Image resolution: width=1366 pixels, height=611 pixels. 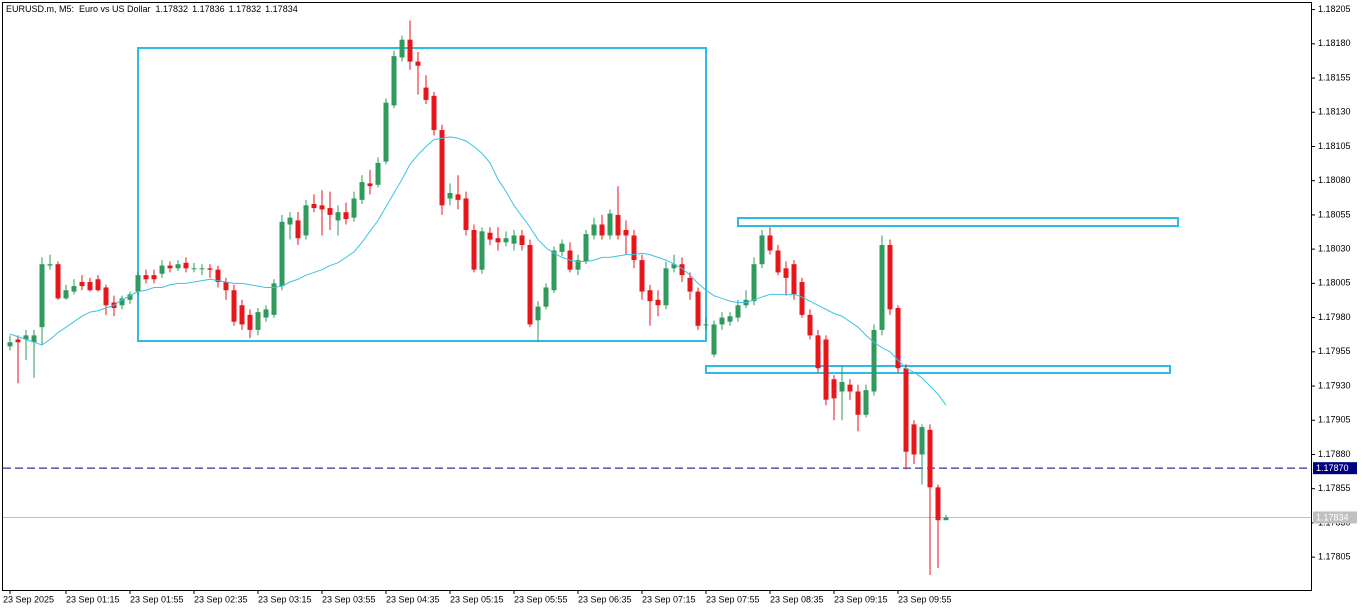 What do you see at coordinates (477, 599) in the screenshot?
I see `x-tick-label: 23 Sep 05:15` at bounding box center [477, 599].